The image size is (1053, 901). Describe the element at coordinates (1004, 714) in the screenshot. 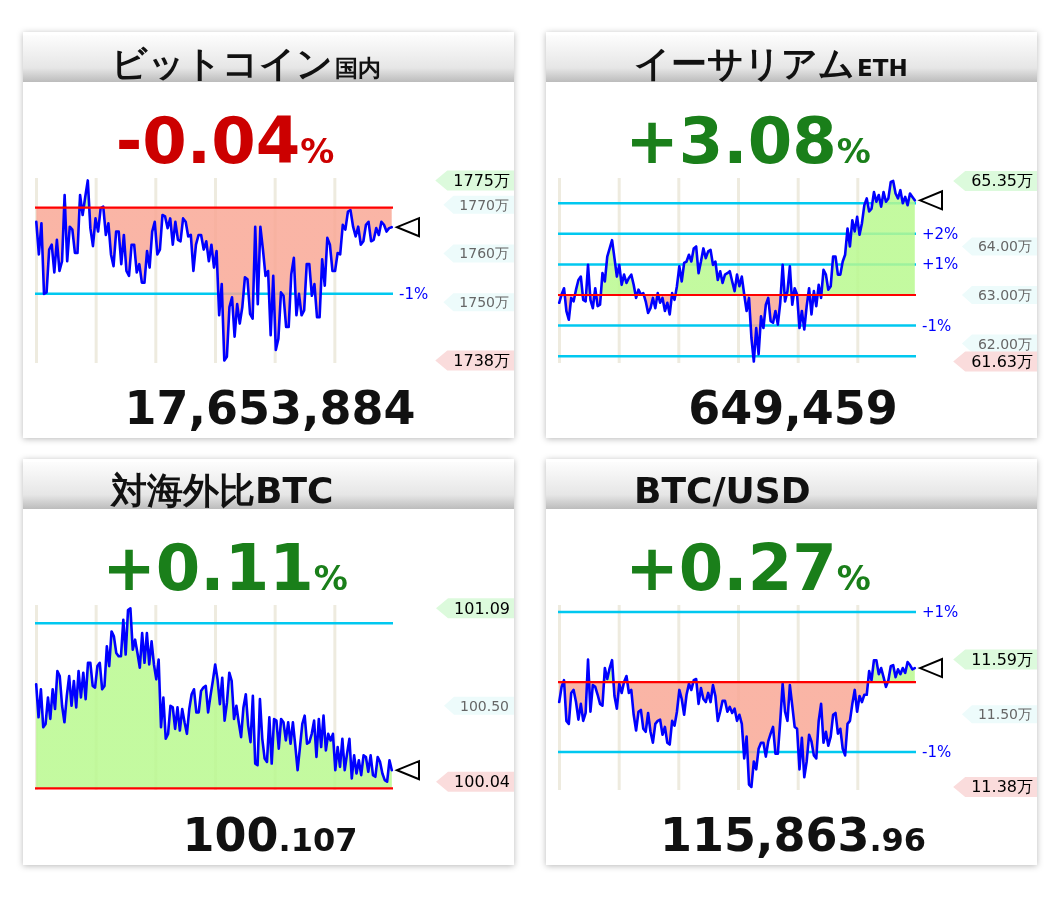

I see `y-tick-label: 11.50万` at that location.